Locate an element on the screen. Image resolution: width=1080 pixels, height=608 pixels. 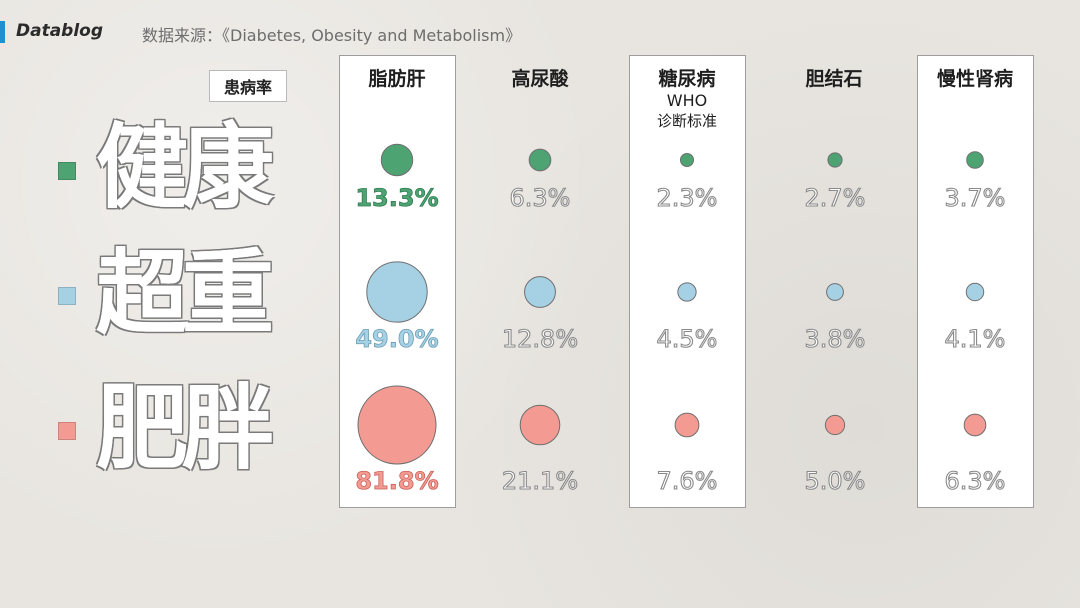
value-label-healthy-2: 2.3% is located at coordinates (687, 198).